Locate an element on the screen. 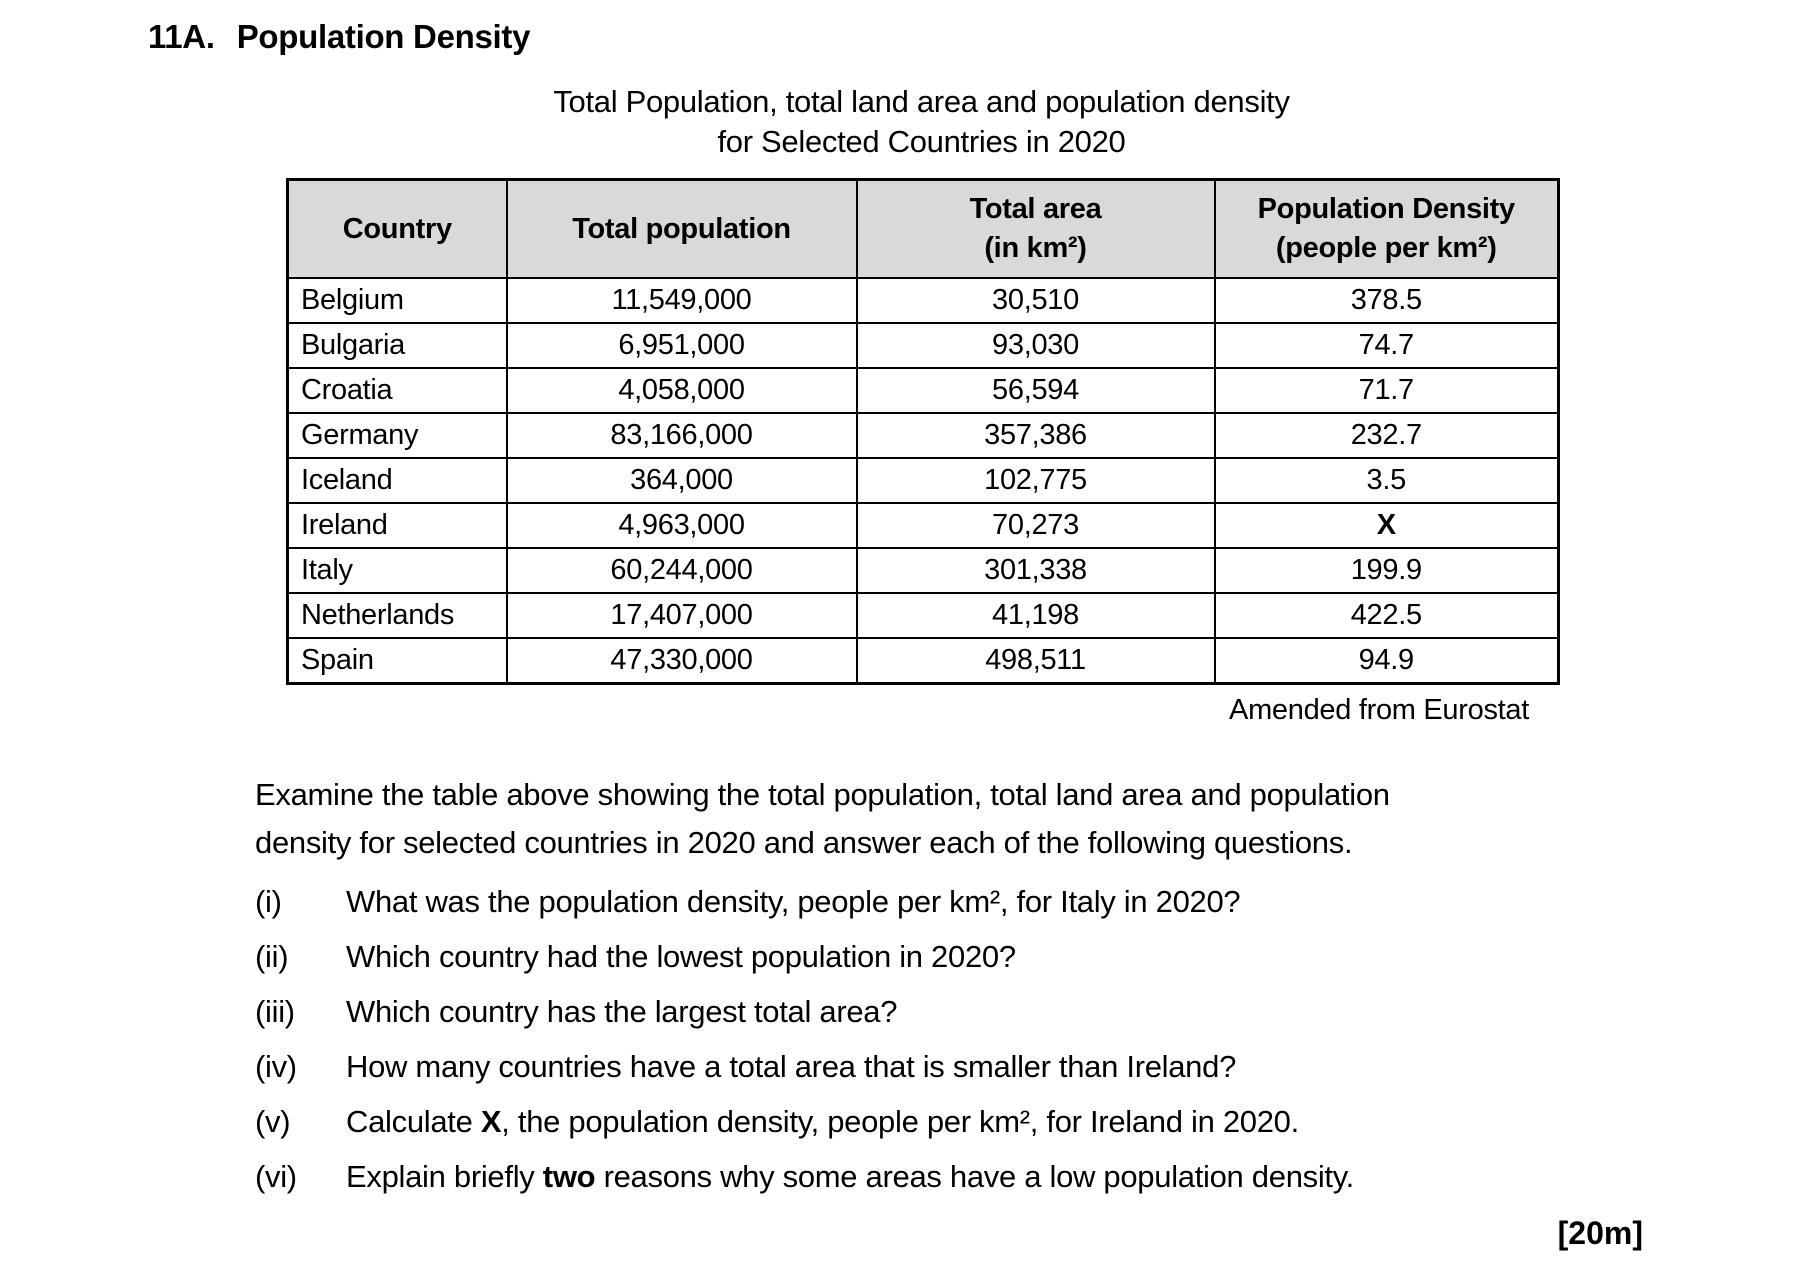 The width and height of the screenshot is (1818, 1268). cell-area: 56,594 is located at coordinates (1035, 390).